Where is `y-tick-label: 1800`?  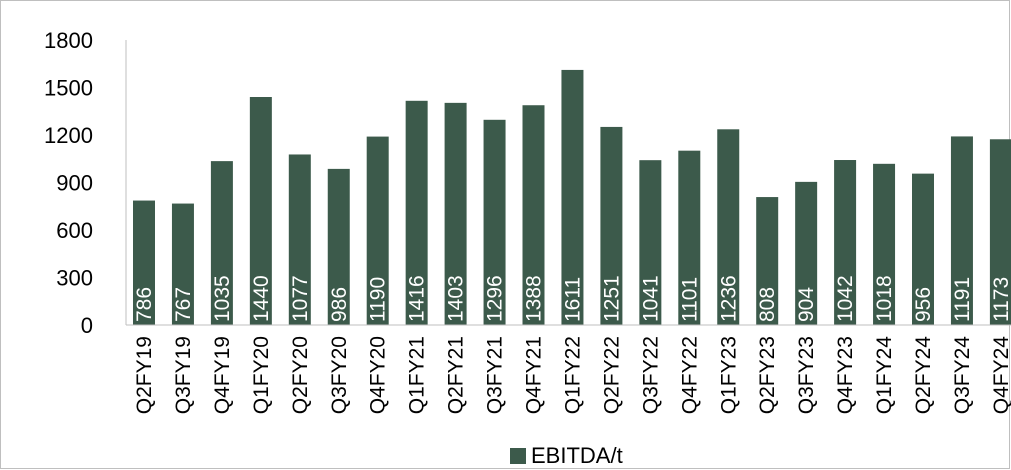 y-tick-label: 1800 is located at coordinates (68, 40).